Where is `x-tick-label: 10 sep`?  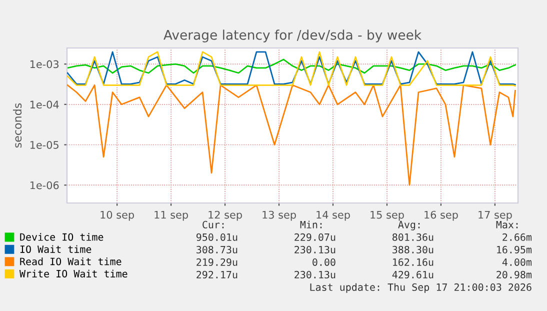 x-tick-label: 10 sep is located at coordinates (117, 215).